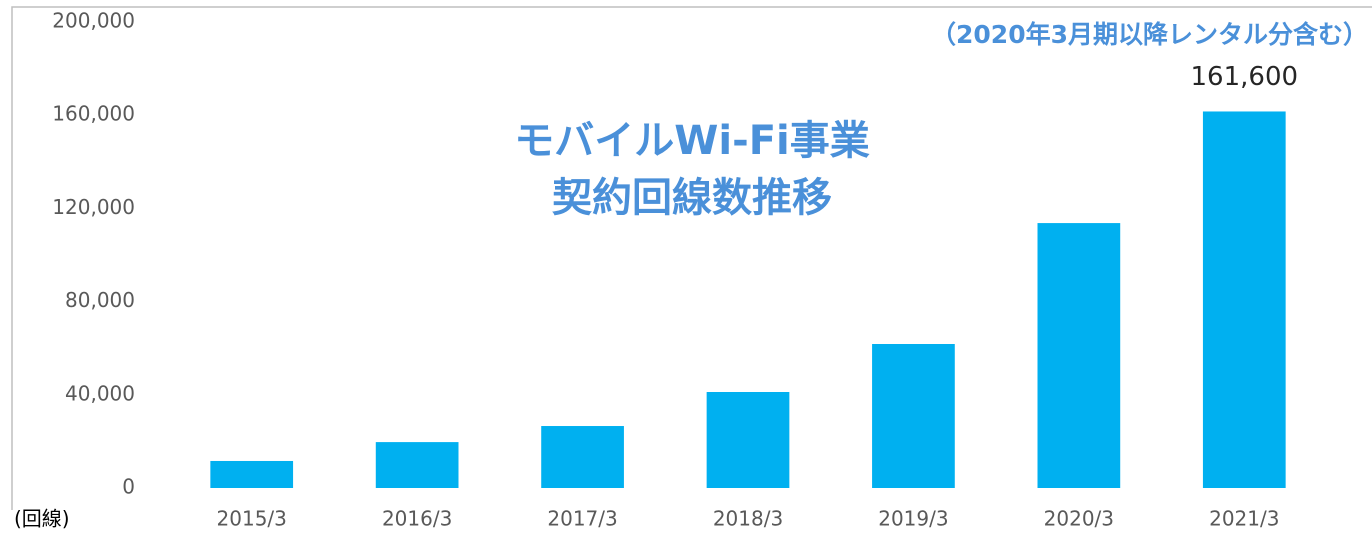 The height and width of the screenshot is (535, 1372). I want to click on y-tick-label: 200,000, so click(93, 21).